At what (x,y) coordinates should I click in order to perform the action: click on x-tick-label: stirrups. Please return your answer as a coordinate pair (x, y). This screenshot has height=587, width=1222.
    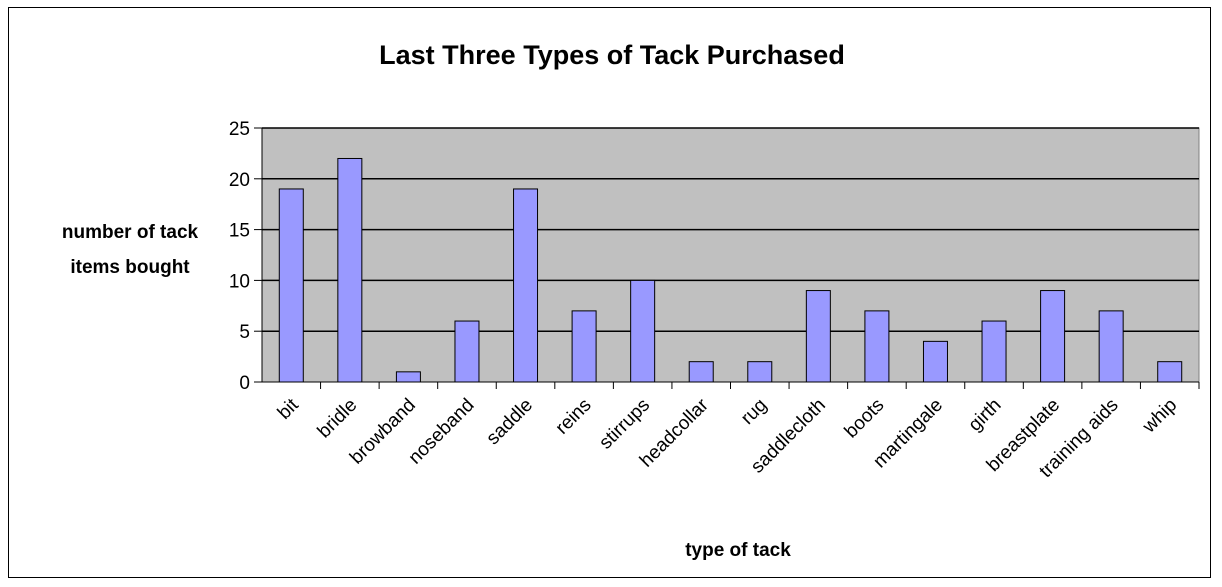
    Looking at the image, I should click on (624, 424).